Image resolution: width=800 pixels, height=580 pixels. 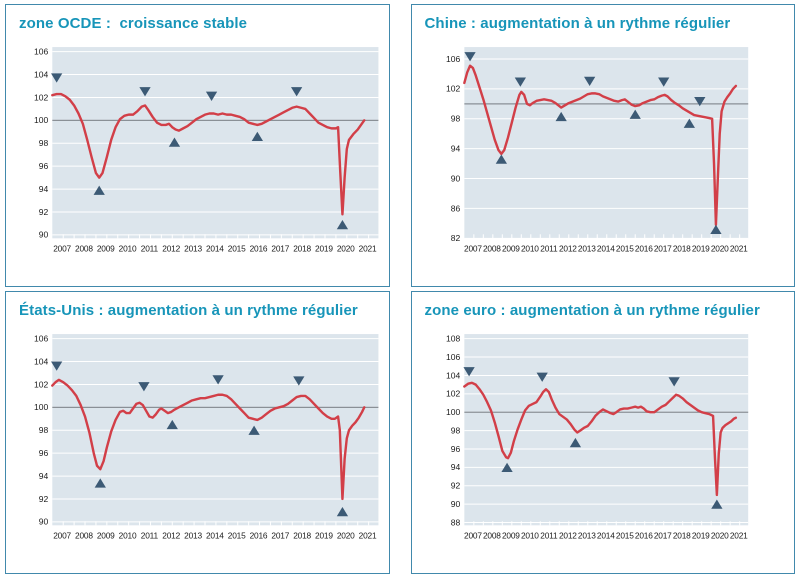 What do you see at coordinates (455, 522) in the screenshot?
I see `svg-text: 88` at bounding box center [455, 522].